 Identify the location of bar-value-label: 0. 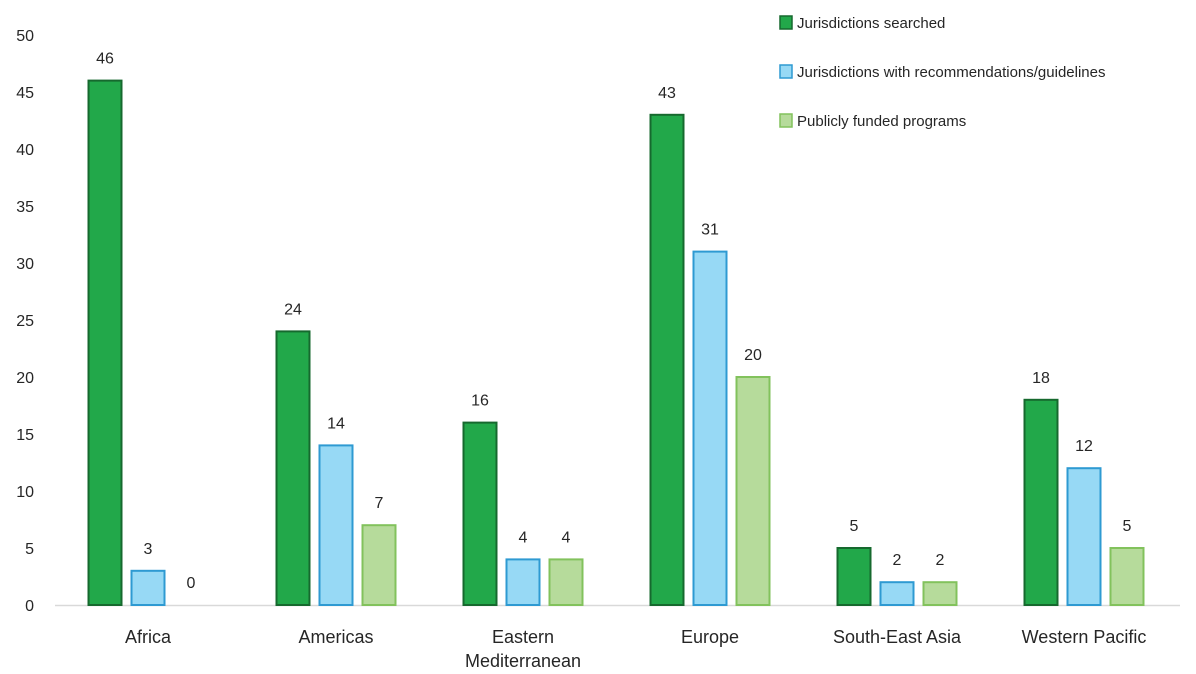
(191, 583).